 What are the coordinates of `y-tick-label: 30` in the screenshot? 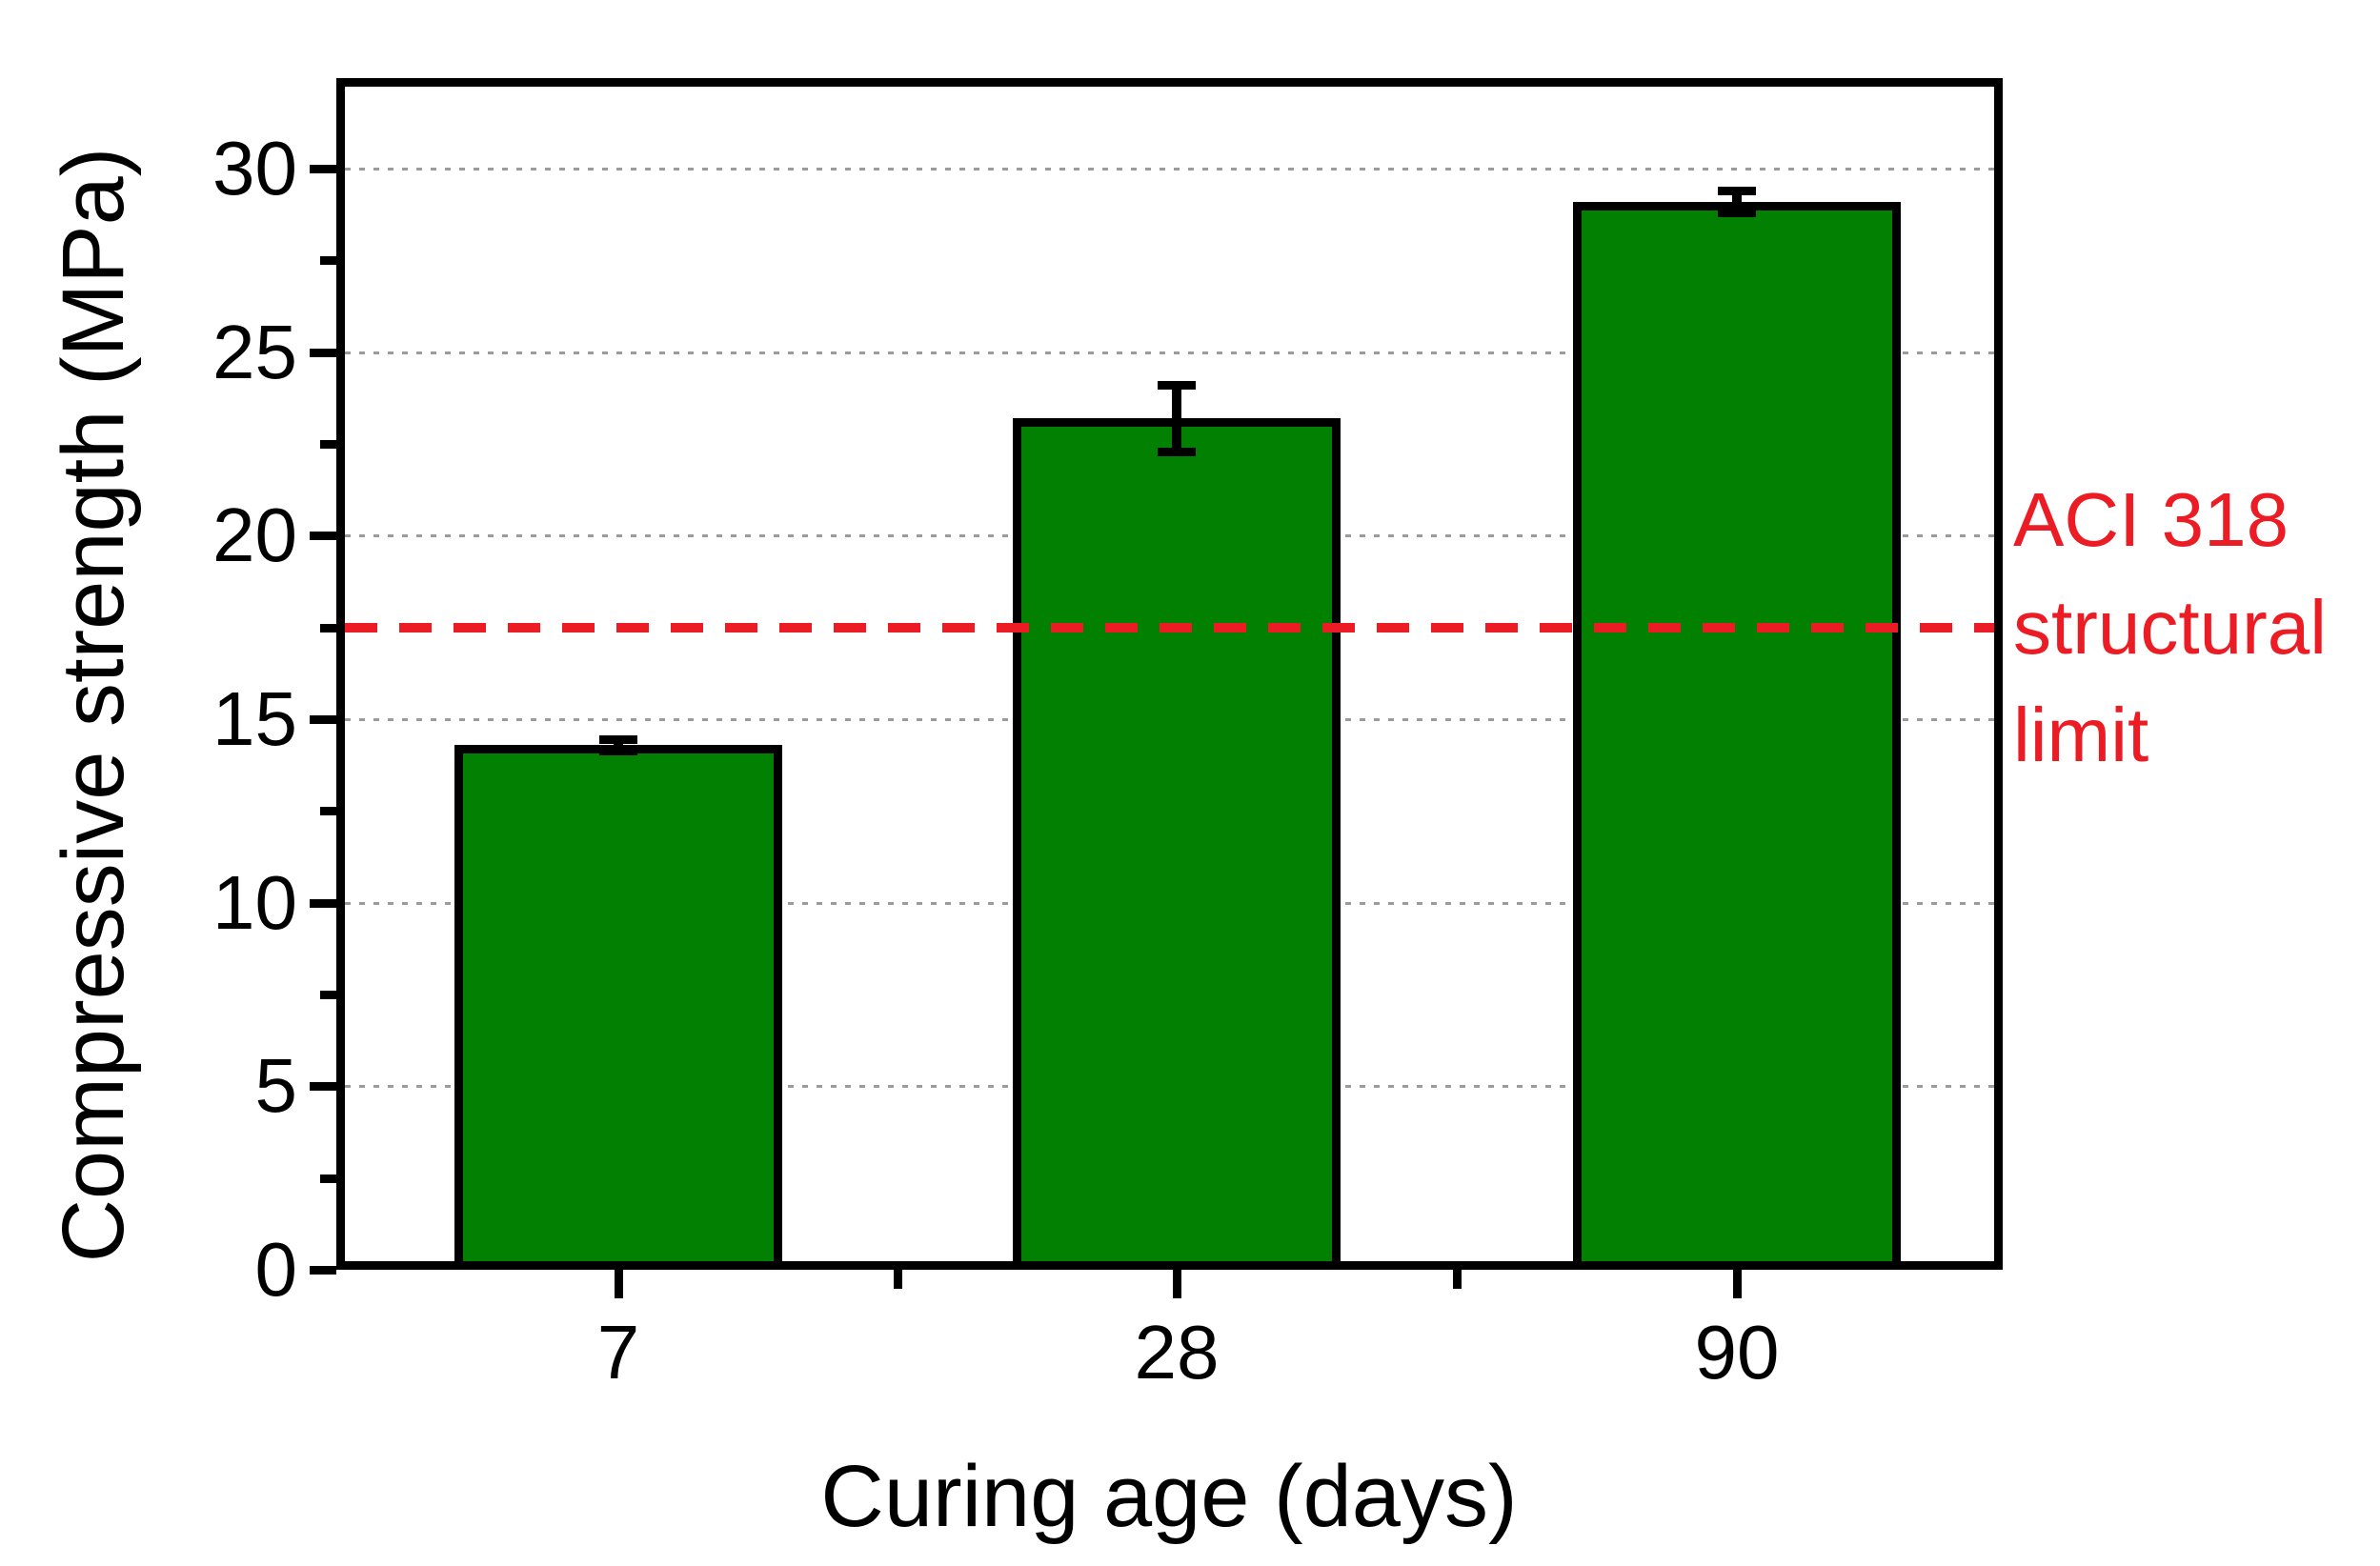 It's located at (255, 168).